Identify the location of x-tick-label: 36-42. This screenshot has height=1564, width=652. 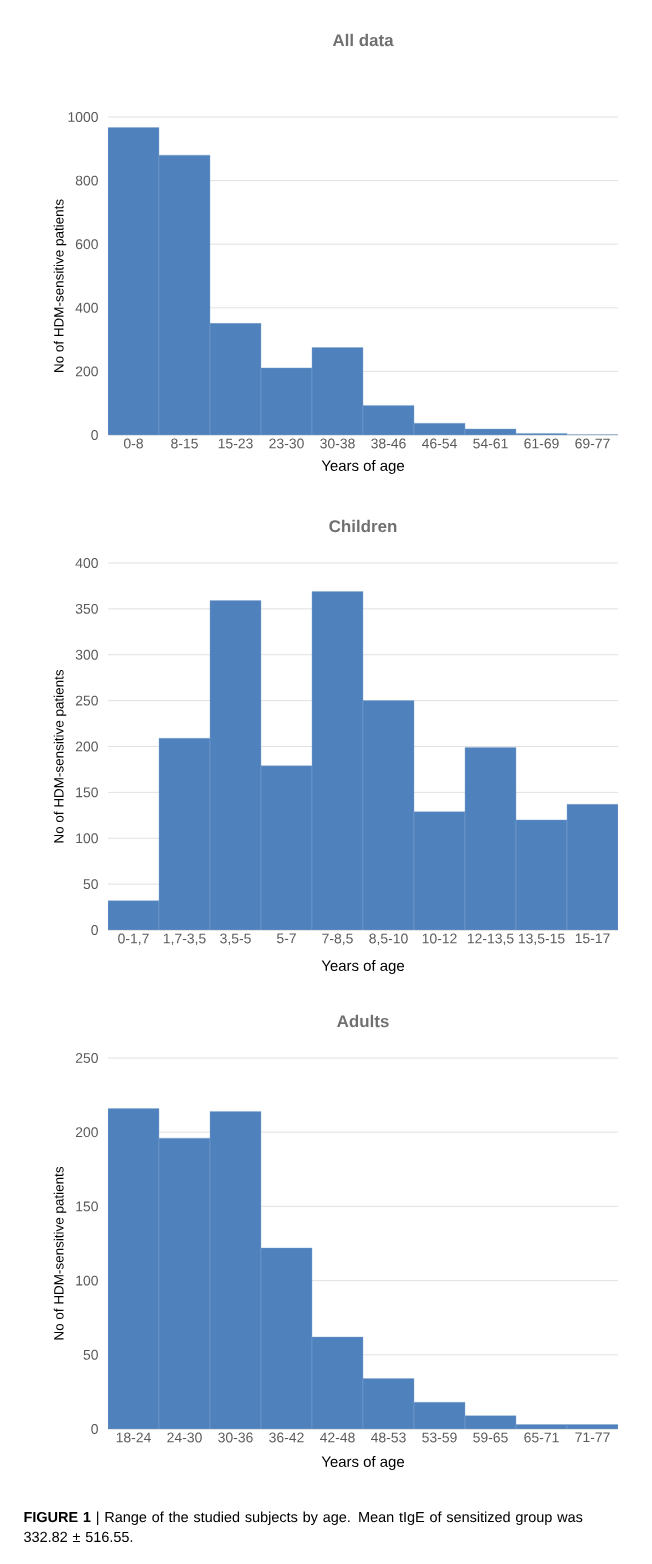
(286, 1437).